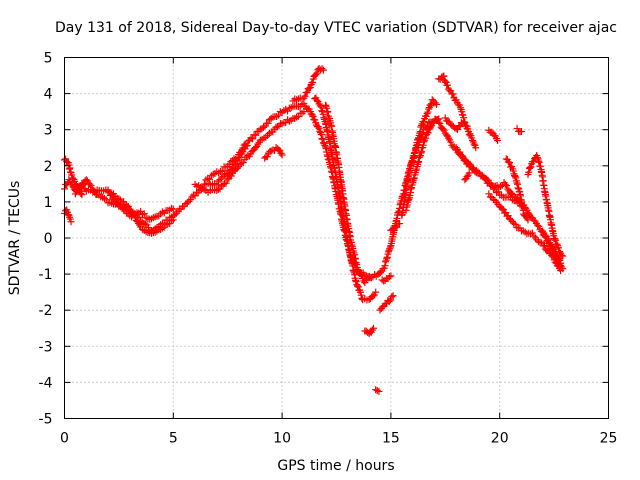 Image resolution: width=640 pixels, height=480 pixels. Describe the element at coordinates (48, 167) in the screenshot. I see `y-tick-label: 2` at that location.